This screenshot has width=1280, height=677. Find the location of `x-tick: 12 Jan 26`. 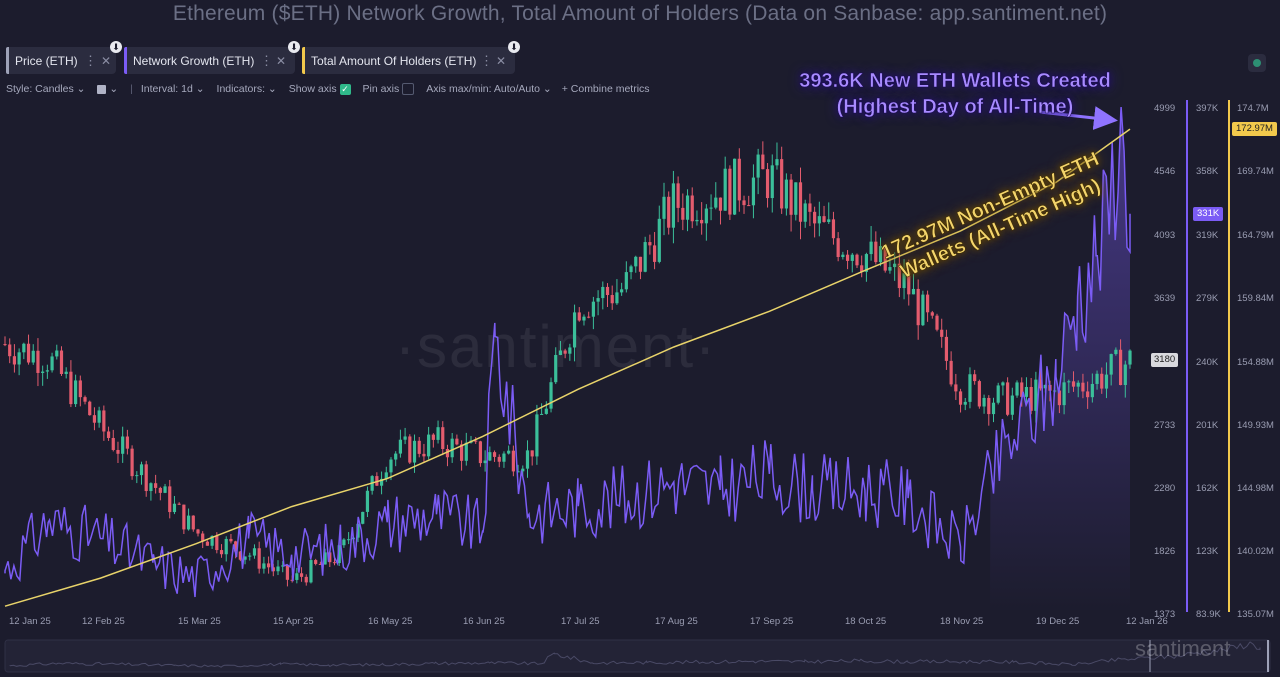

x-tick: 12 Jan 26 is located at coordinates (1147, 621).